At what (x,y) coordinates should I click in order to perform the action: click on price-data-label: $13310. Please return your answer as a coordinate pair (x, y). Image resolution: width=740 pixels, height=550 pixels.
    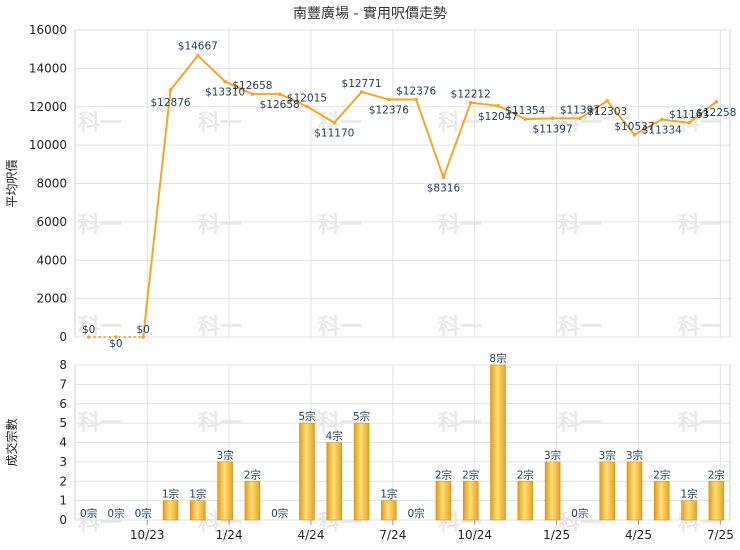
    Looking at the image, I should click on (225, 93).